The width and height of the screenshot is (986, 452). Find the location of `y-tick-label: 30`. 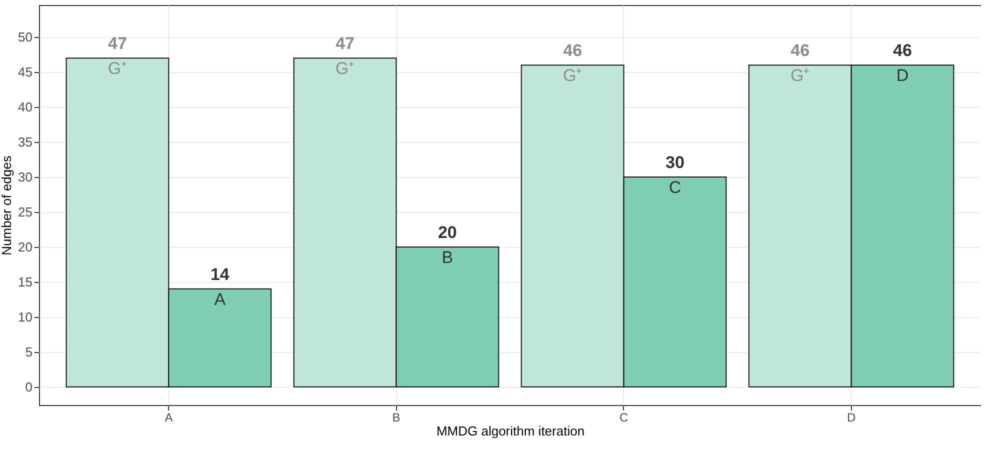

y-tick-label: 30 is located at coordinates (25, 177).